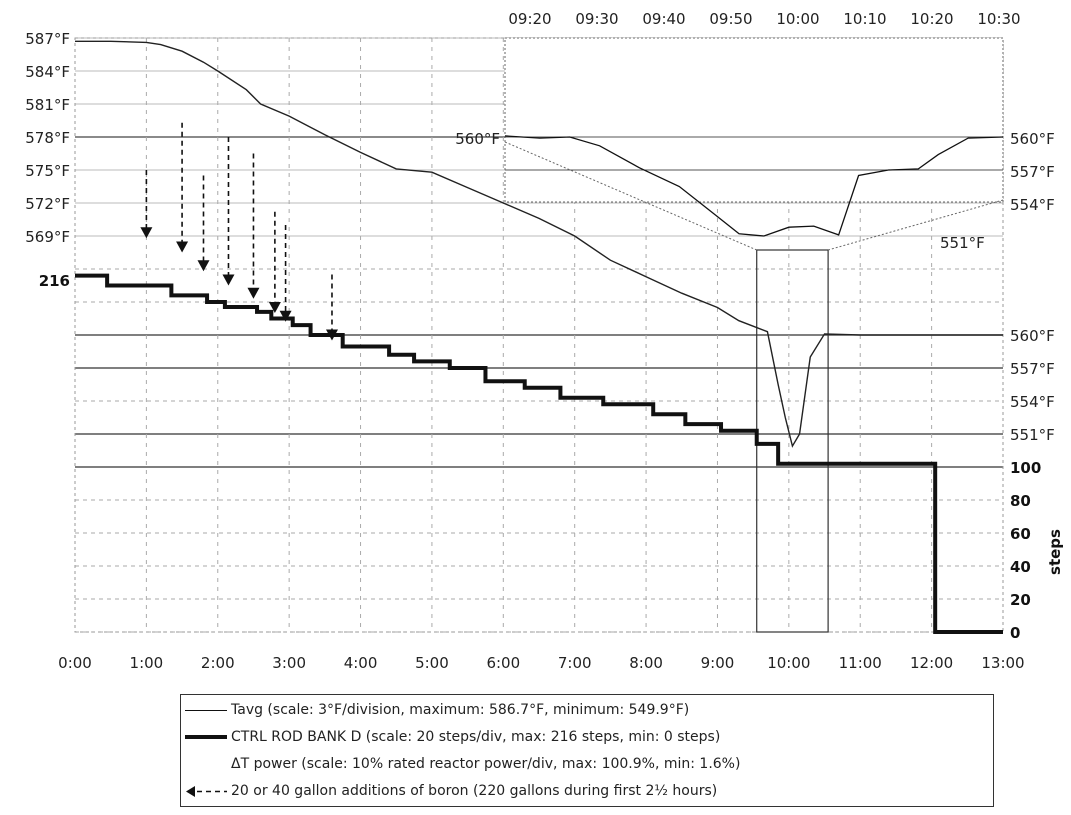 Image resolution: width=1071 pixels, height=815 pixels. Describe the element at coordinates (206, 710) in the screenshot. I see `tavg-swatch` at that location.